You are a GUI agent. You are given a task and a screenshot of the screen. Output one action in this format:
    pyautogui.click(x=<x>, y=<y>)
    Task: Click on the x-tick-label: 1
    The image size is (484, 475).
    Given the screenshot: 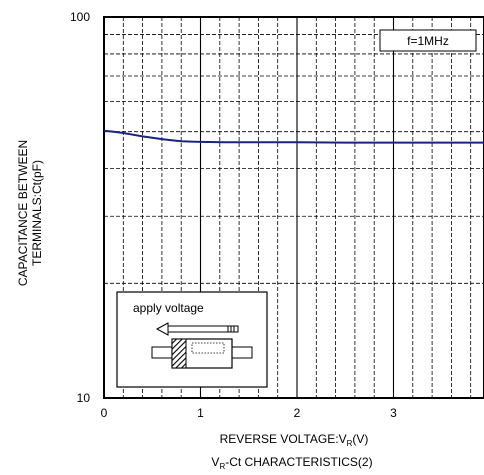 What is the action you would take?
    pyautogui.click(x=200, y=413)
    